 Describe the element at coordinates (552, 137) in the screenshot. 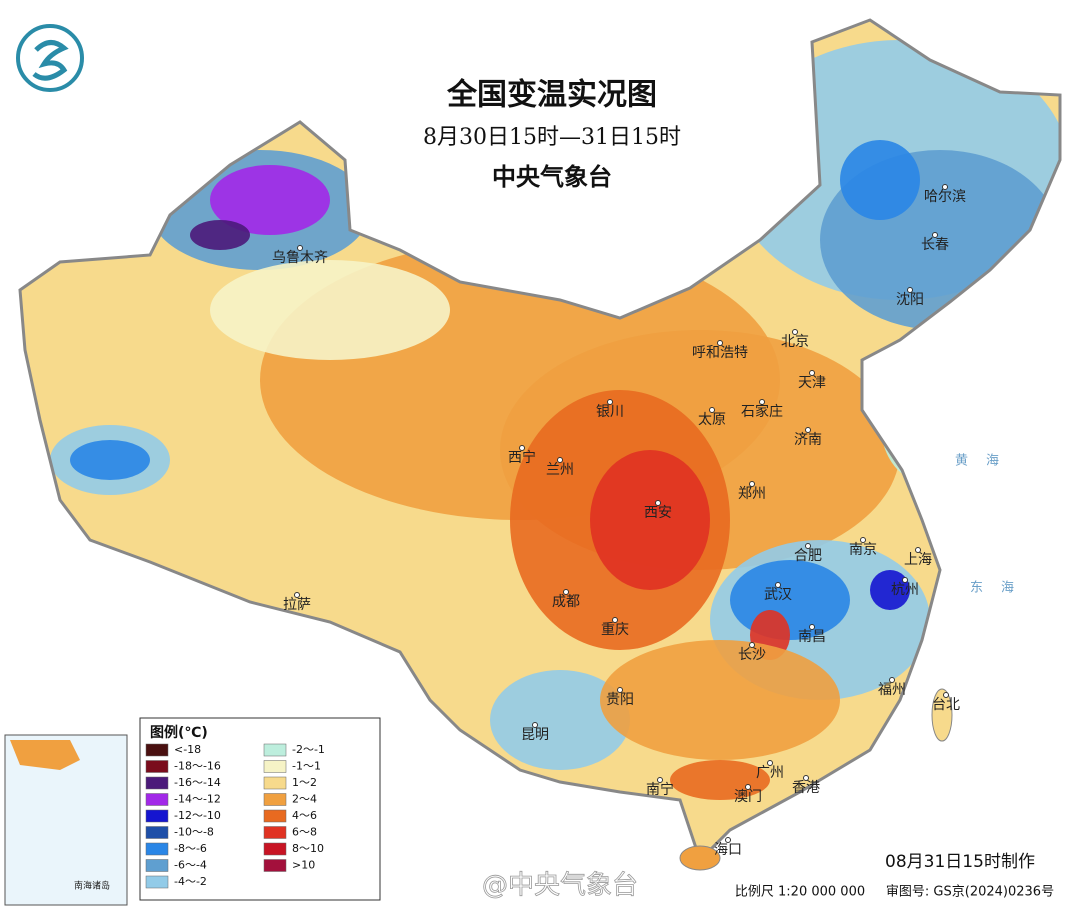

I see `subtitle: 8月30日15时—31日15时` at that location.